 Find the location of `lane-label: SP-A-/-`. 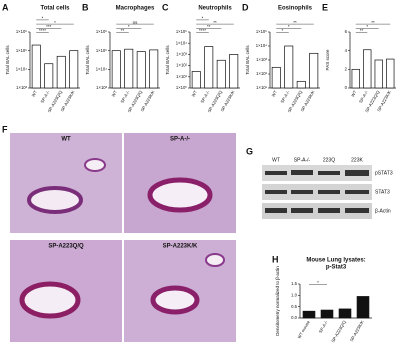

lane-label: SP-A-/- is located at coordinates (302, 160).